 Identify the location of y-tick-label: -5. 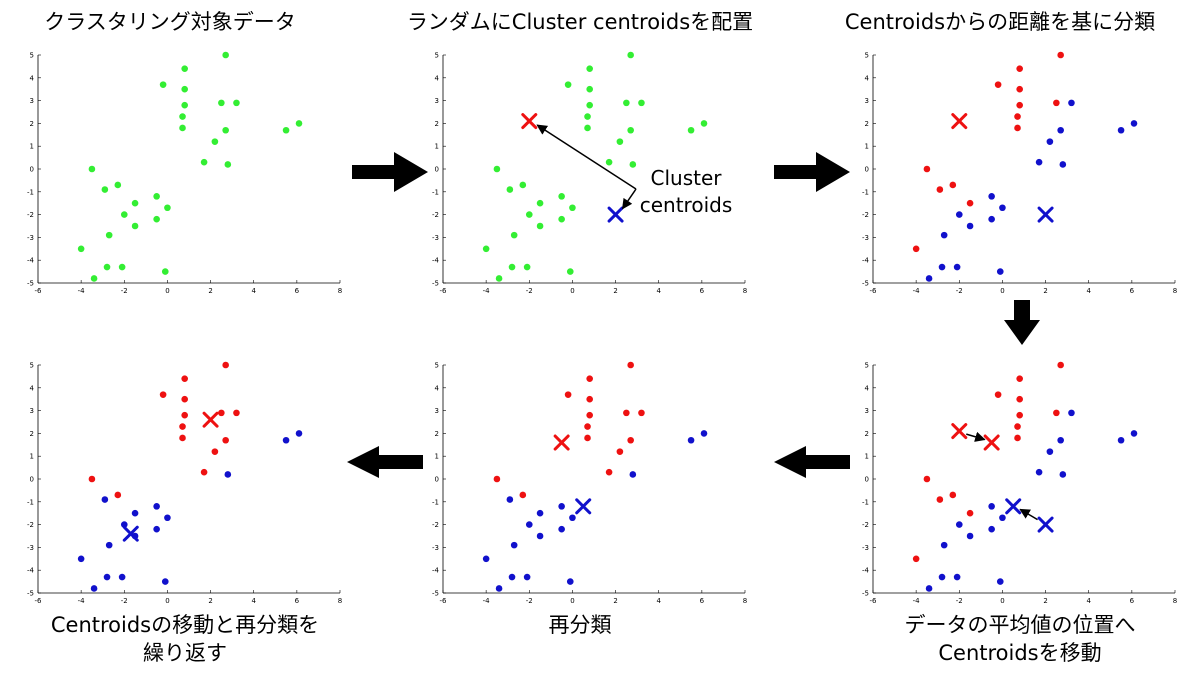
(865, 284).